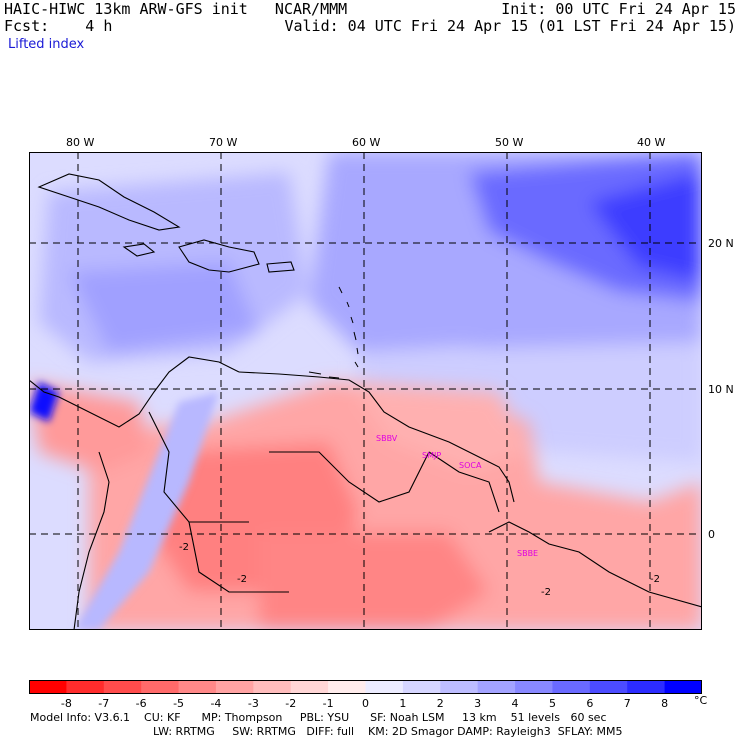 The image size is (740, 740). What do you see at coordinates (721, 243) in the screenshot?
I see `lat-label-20n: 20 N` at bounding box center [721, 243].